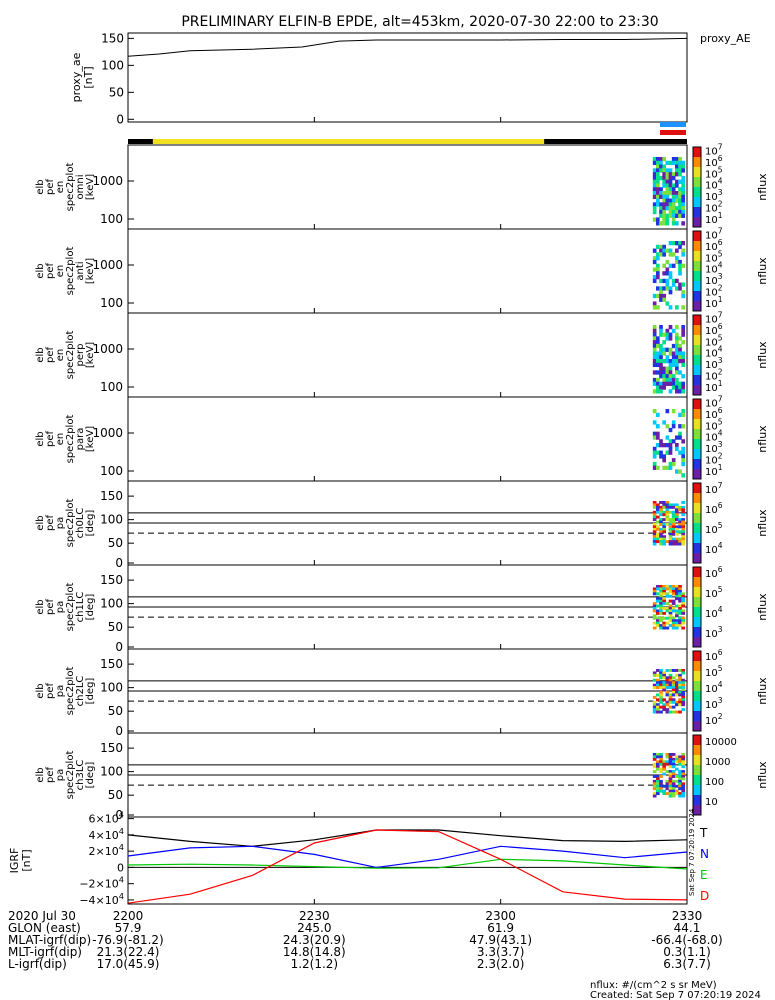 Image resolution: width=775 pixels, height=1000 pixels. Describe the element at coordinates (714, 184) in the screenshot. I see `colorbar-tick-label: 10⁴` at that location.